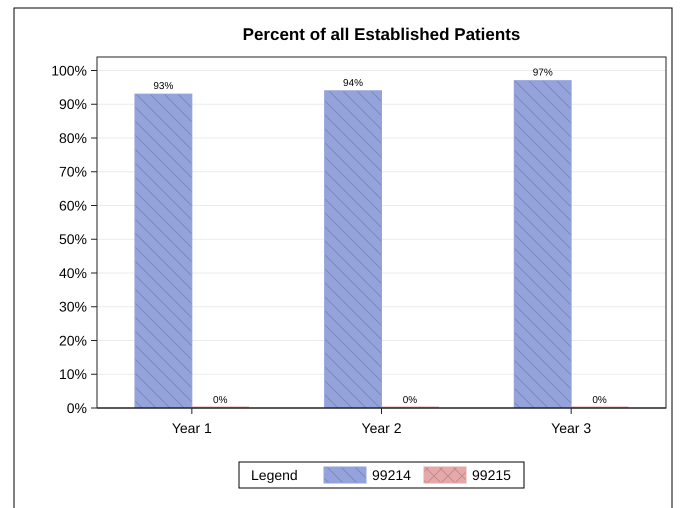 Image resolution: width=686 pixels, height=508 pixels. Describe the element at coordinates (72, 104) in the screenshot. I see `y-tick-label: 90%` at that location.